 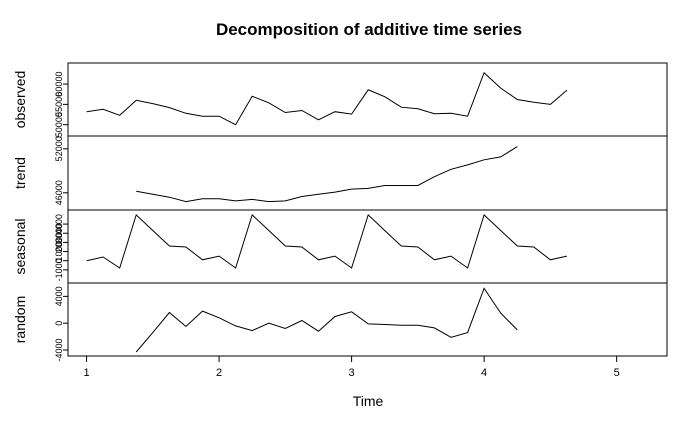 I want to click on y-tick-label-seasonal: 3000, so click(x=59, y=233).